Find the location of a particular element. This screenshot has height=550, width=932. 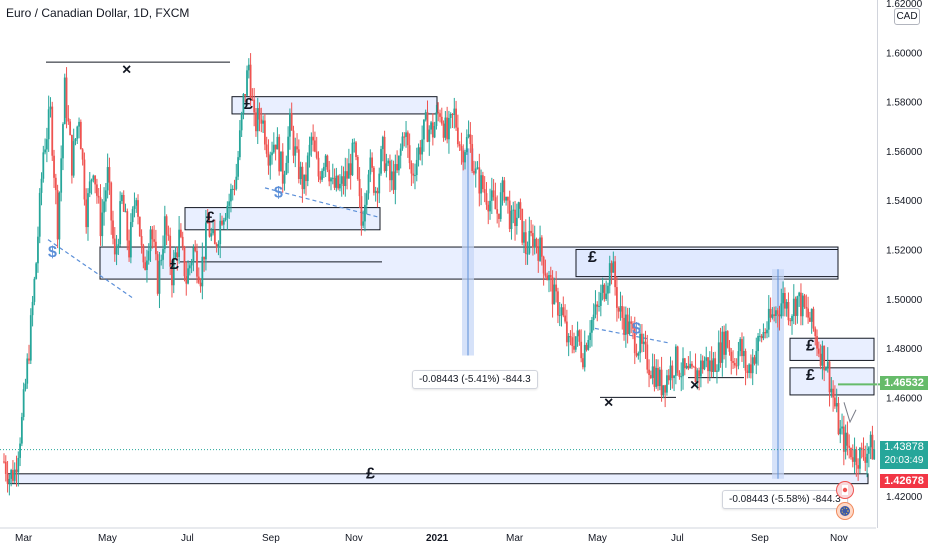

green-level-tag: 1.46532 is located at coordinates (904, 383).